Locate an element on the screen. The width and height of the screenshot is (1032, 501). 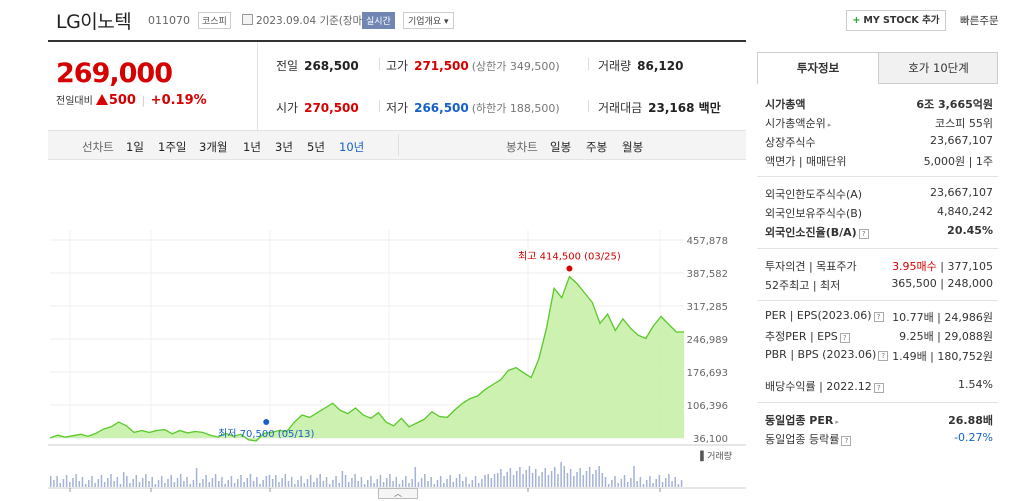
tab-10y: 10년 is located at coordinates (352, 147).